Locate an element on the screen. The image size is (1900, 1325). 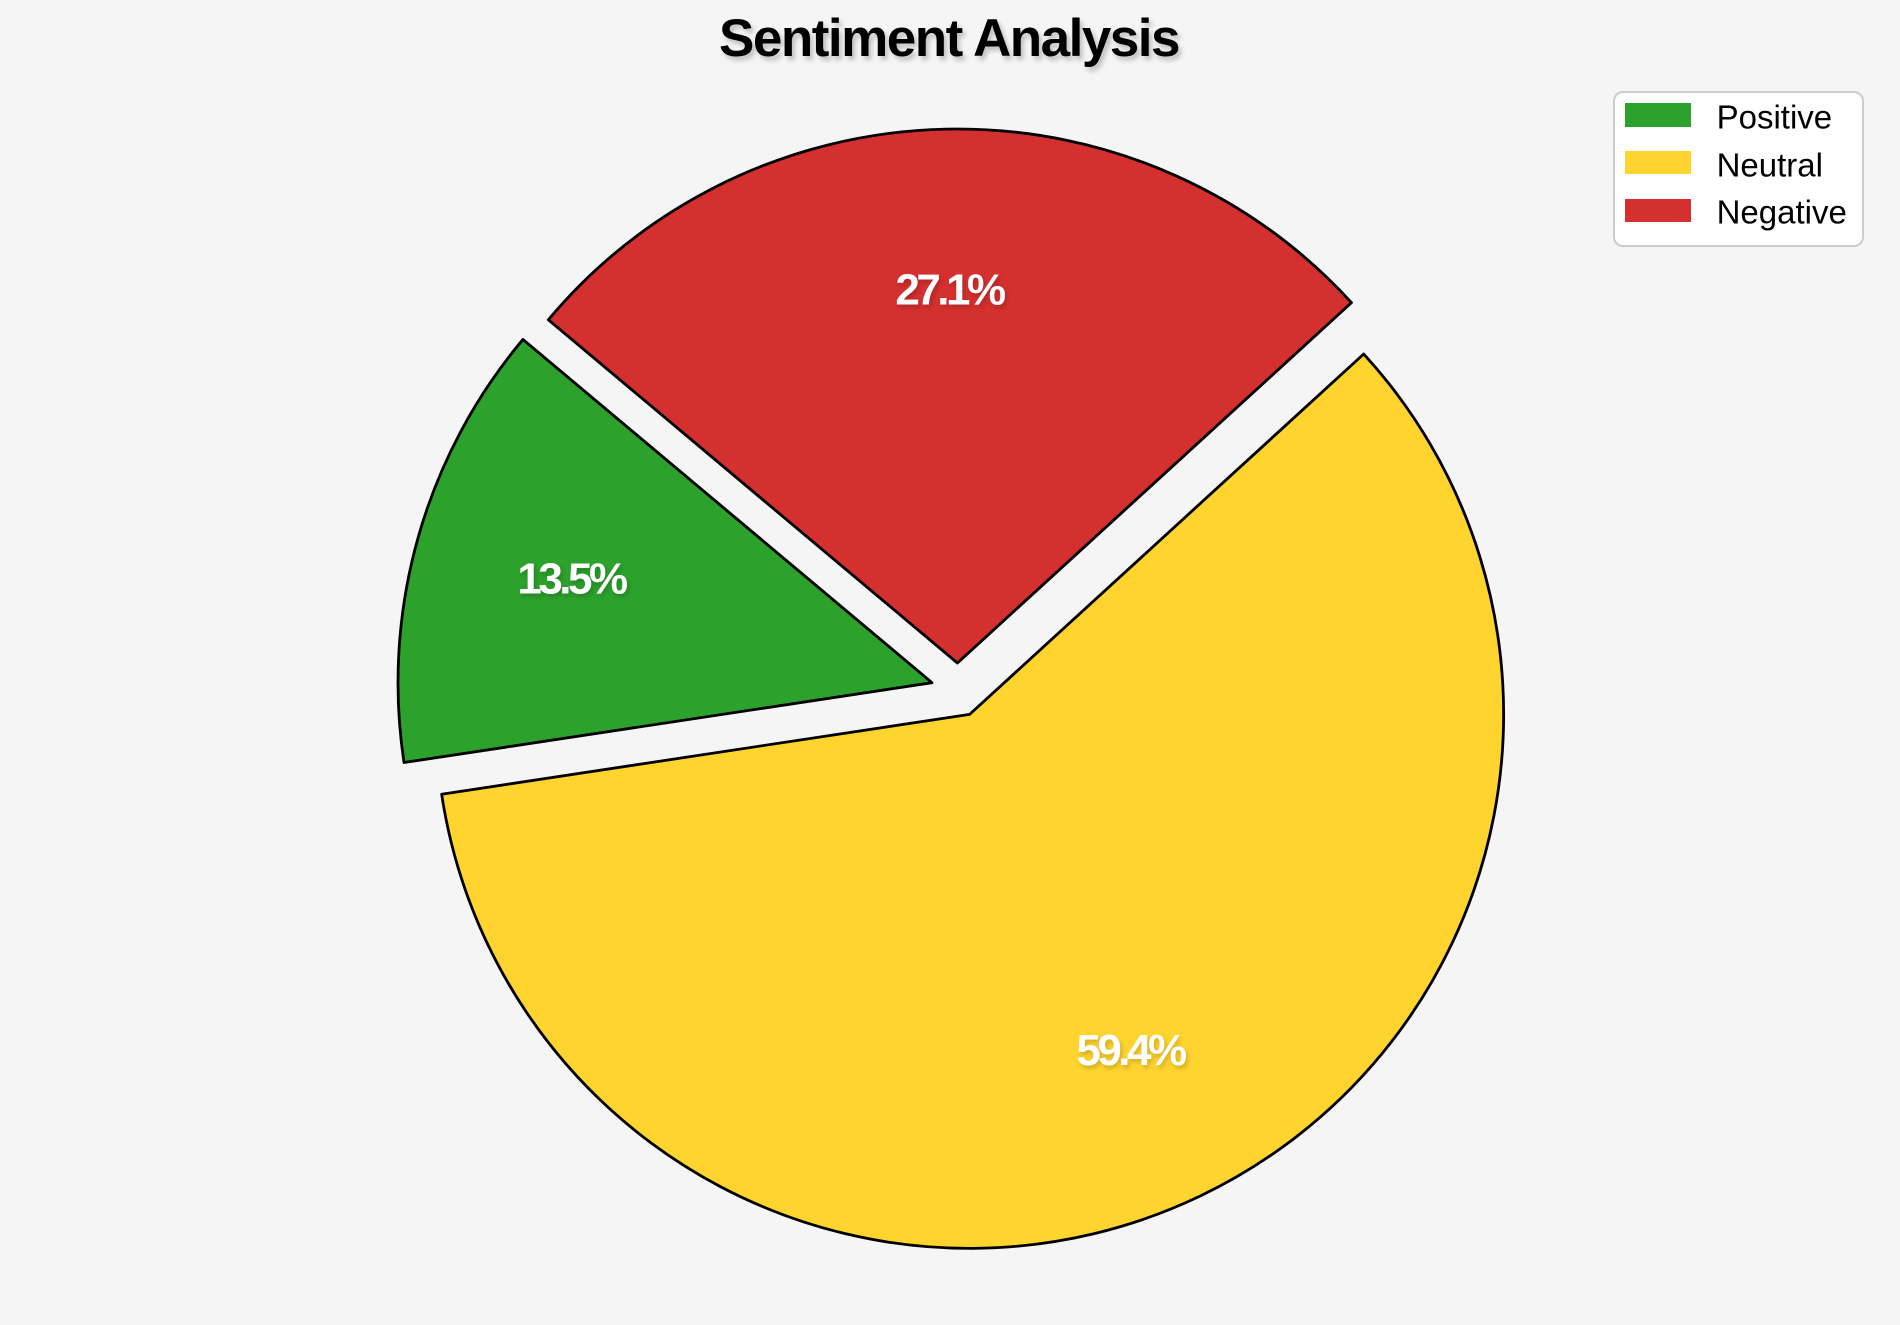
svg-text: 59.4% is located at coordinates (1131, 1050).